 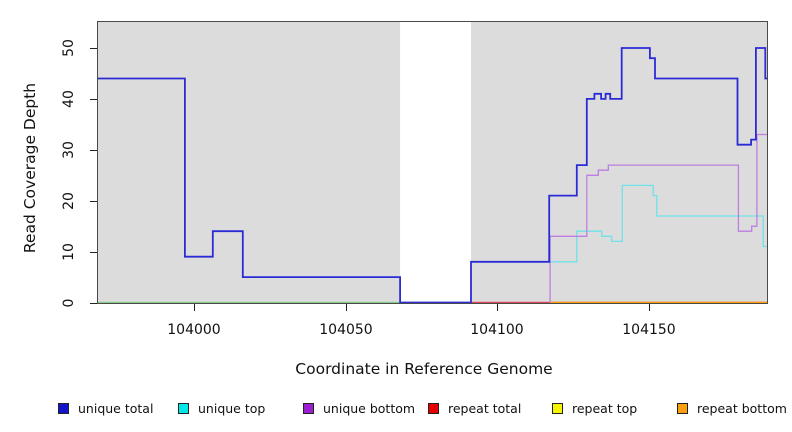 What do you see at coordinates (682, 408) in the screenshot?
I see `repeat-bottom-swatch-icon` at bounding box center [682, 408].